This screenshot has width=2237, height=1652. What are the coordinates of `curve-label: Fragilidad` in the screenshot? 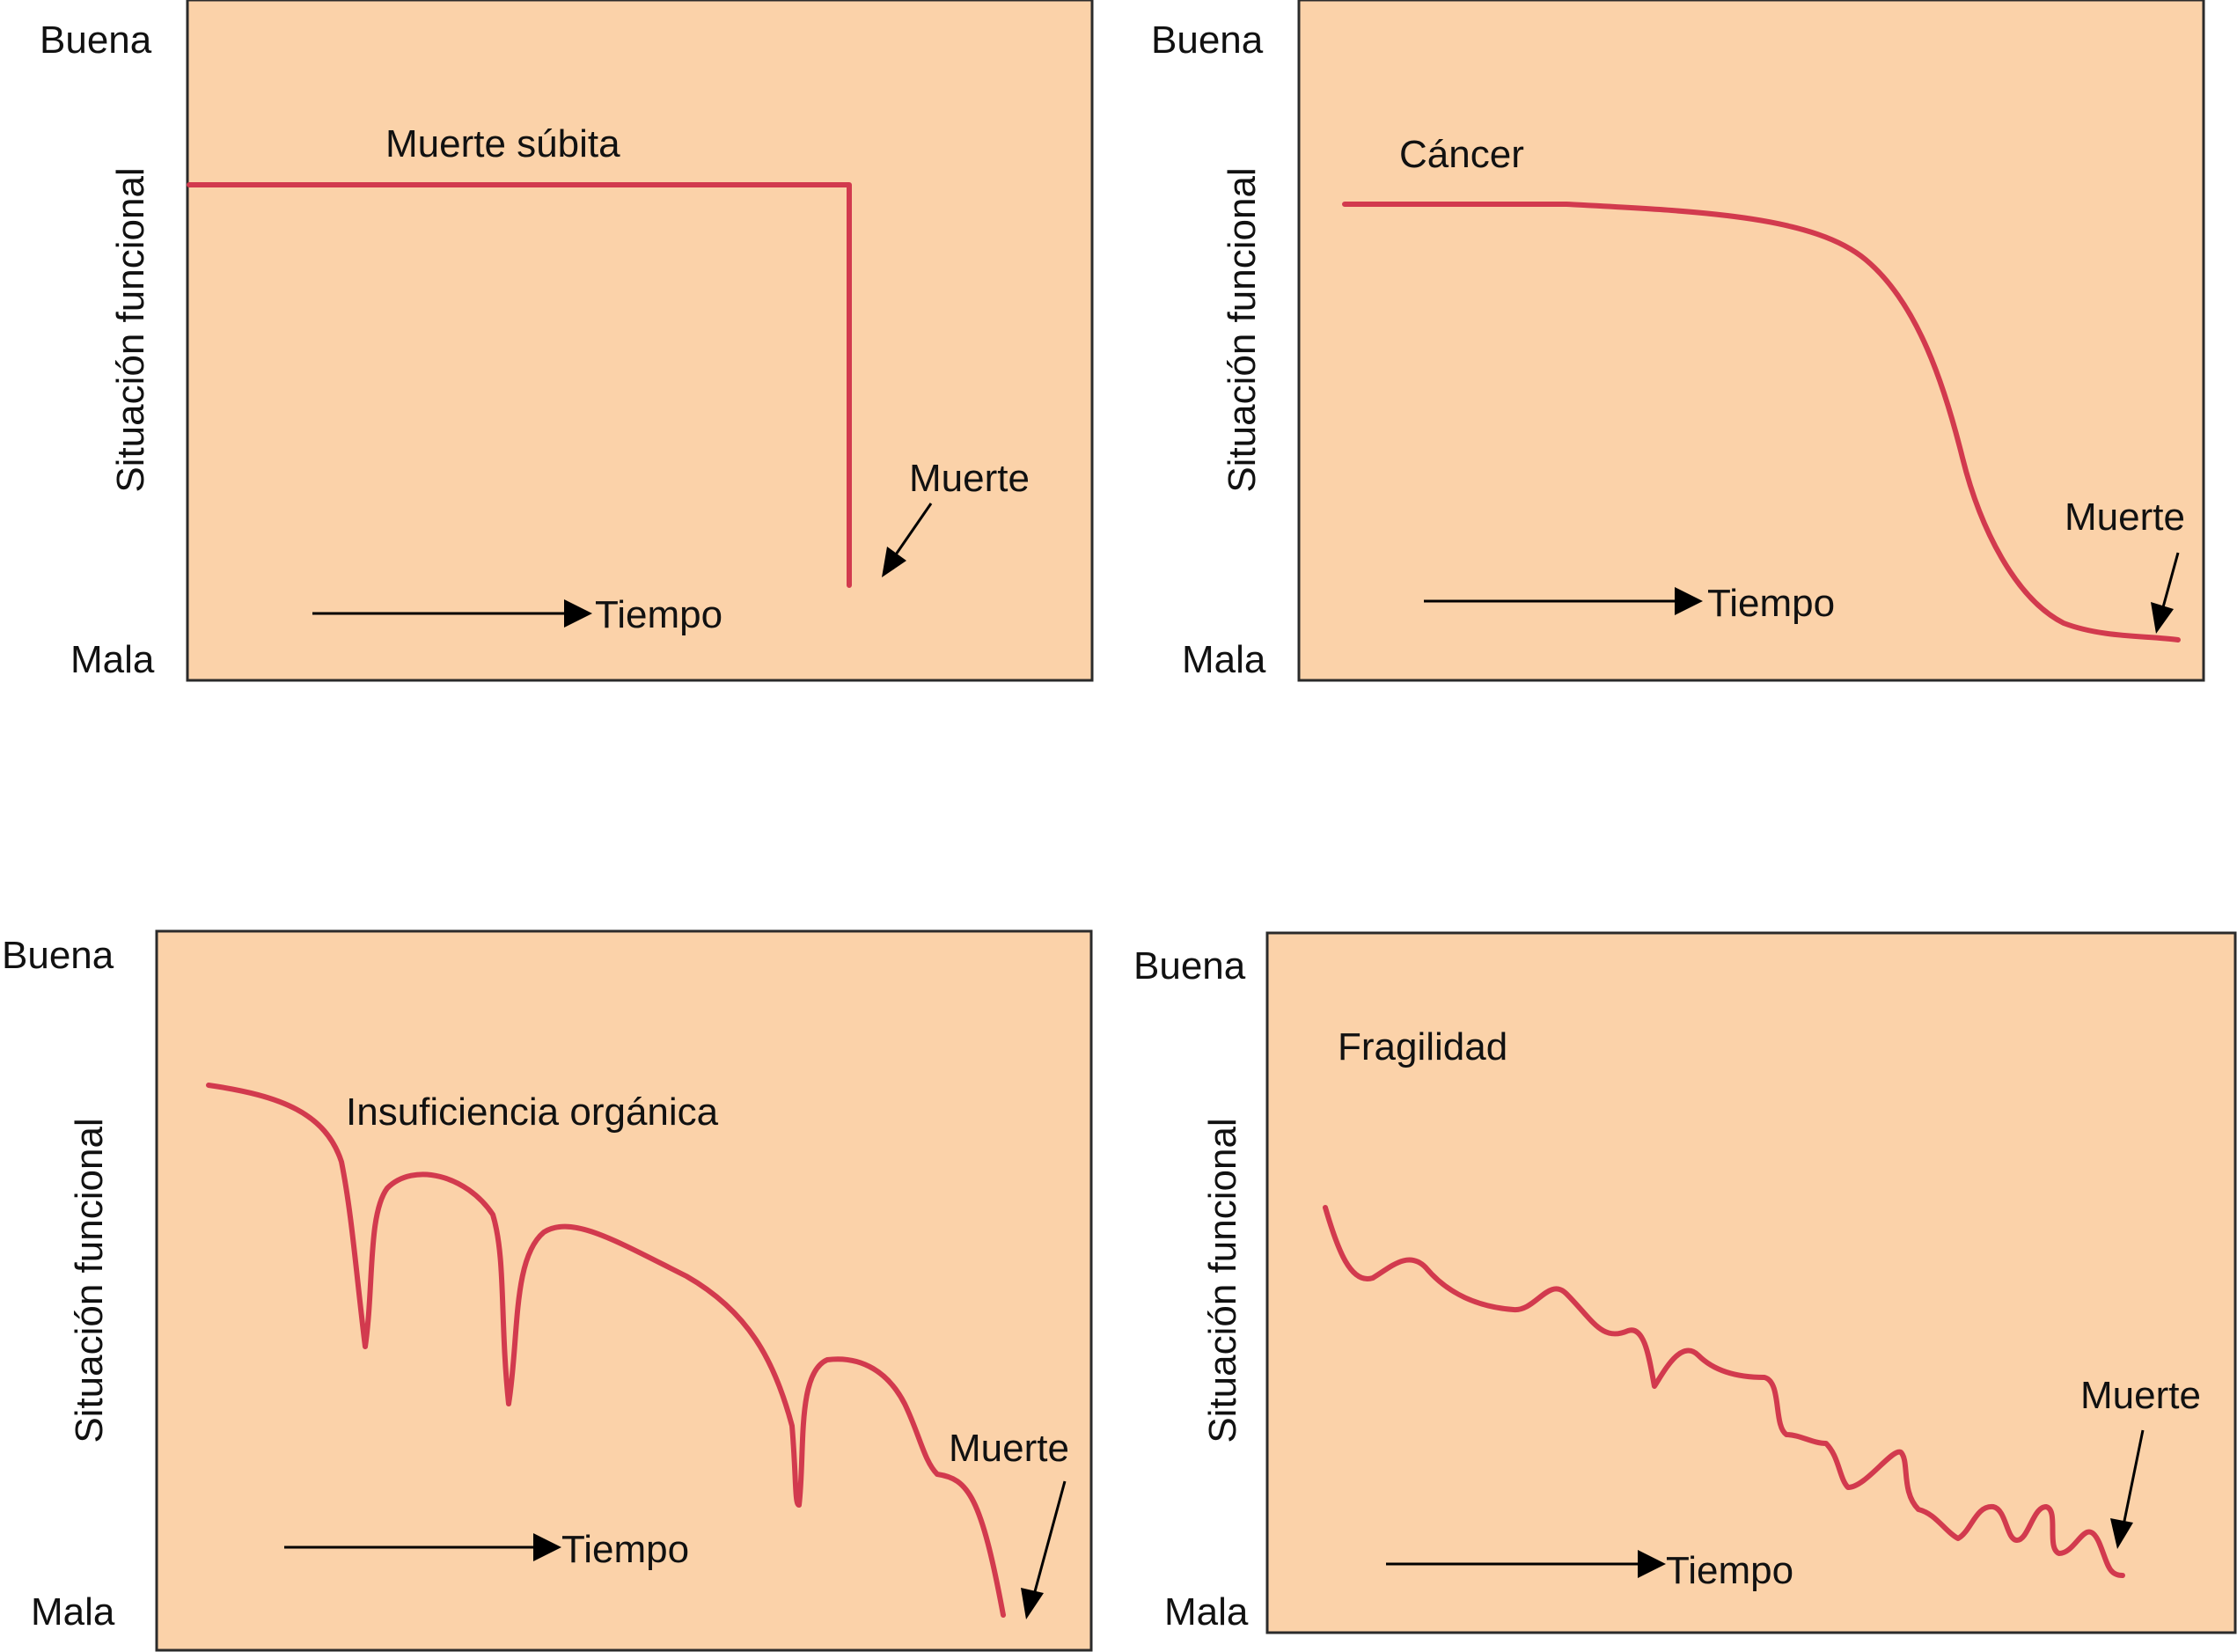 It's located at (1423, 1046).